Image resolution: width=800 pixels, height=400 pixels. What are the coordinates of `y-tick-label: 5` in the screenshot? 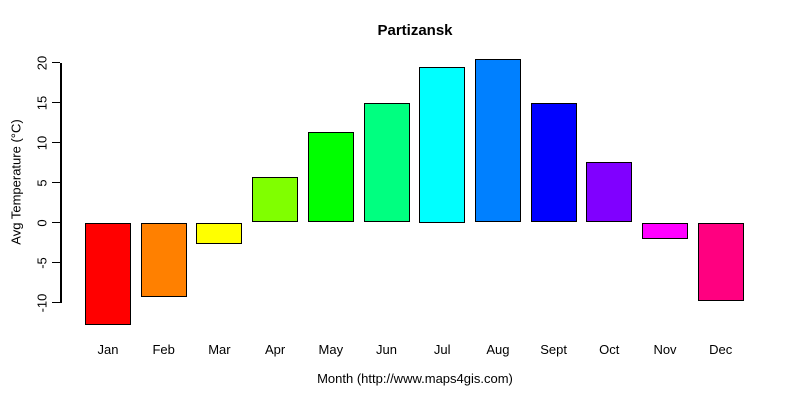 It's located at (42, 182).